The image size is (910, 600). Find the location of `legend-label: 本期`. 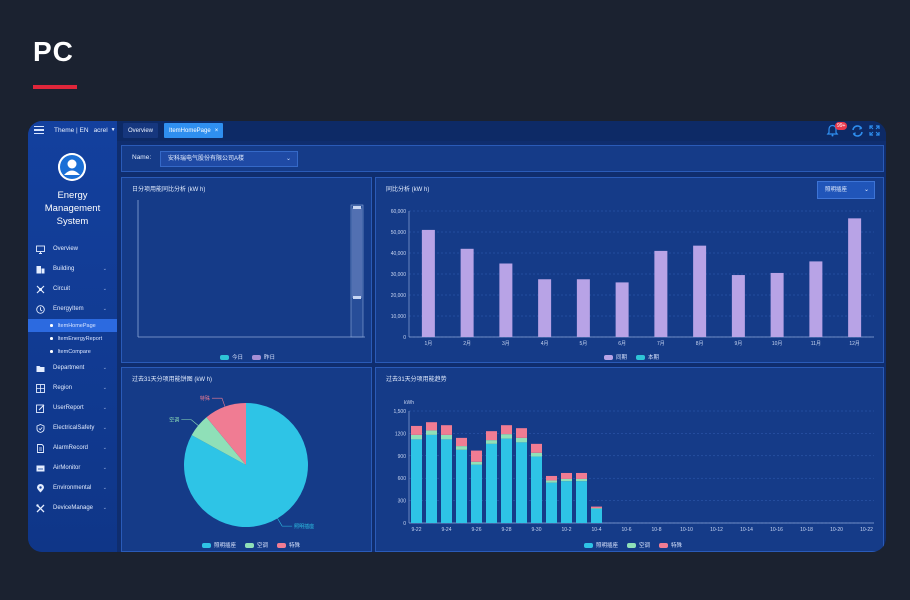

legend-label: 本期 is located at coordinates (654, 358).